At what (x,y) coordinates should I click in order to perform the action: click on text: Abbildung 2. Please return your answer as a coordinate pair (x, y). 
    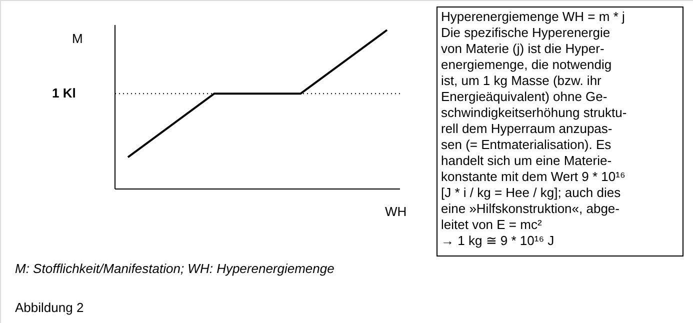
    Looking at the image, I should click on (49, 307).